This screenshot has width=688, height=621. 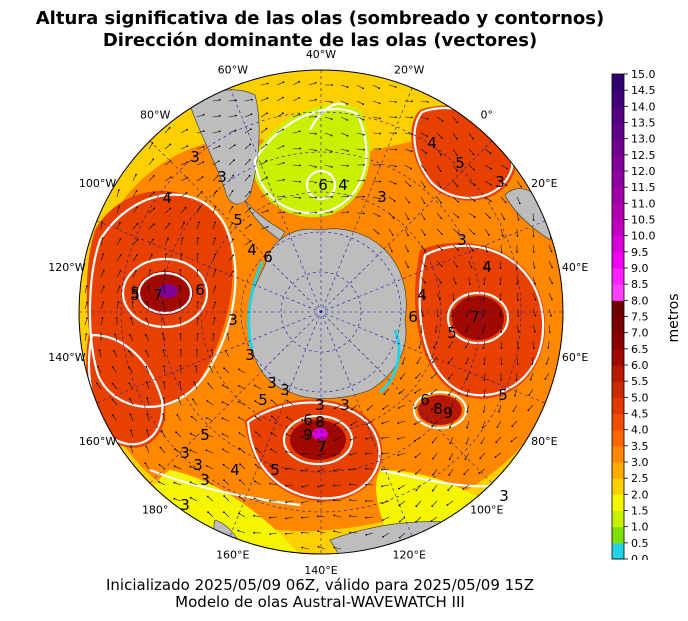 What do you see at coordinates (200, 290) in the screenshot?
I see `contour-label: 6` at bounding box center [200, 290].